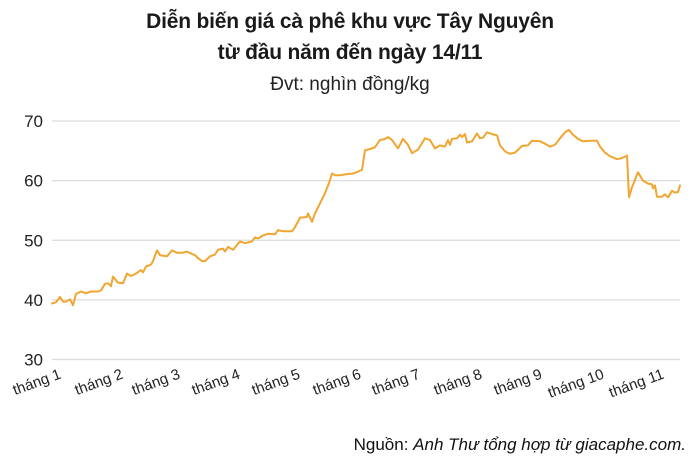  I want to click on y-tick-label: 60, so click(33, 181).